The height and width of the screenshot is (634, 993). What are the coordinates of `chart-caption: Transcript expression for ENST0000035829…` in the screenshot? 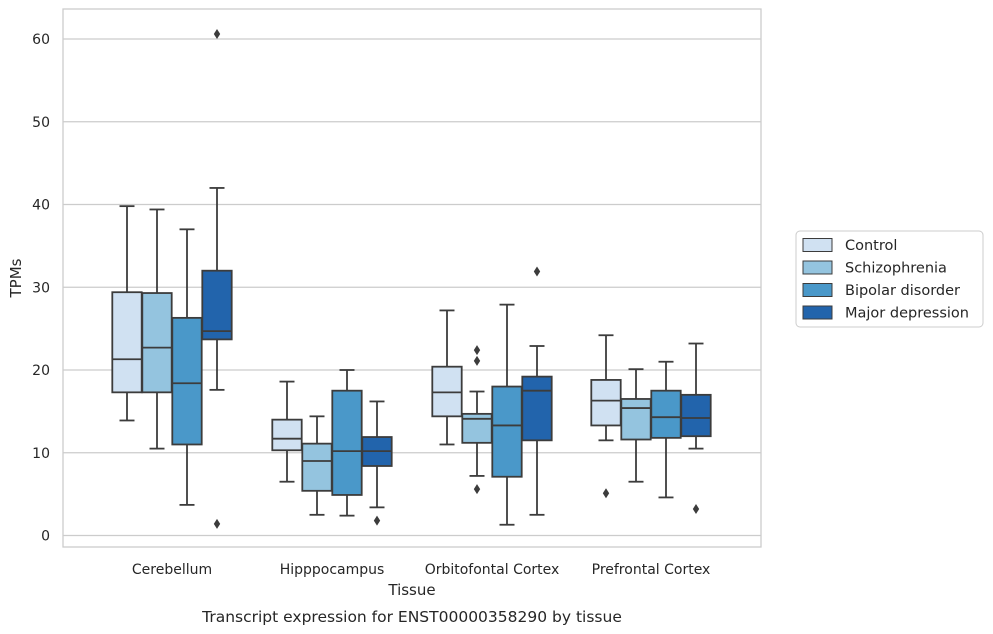 It's located at (411, 617).